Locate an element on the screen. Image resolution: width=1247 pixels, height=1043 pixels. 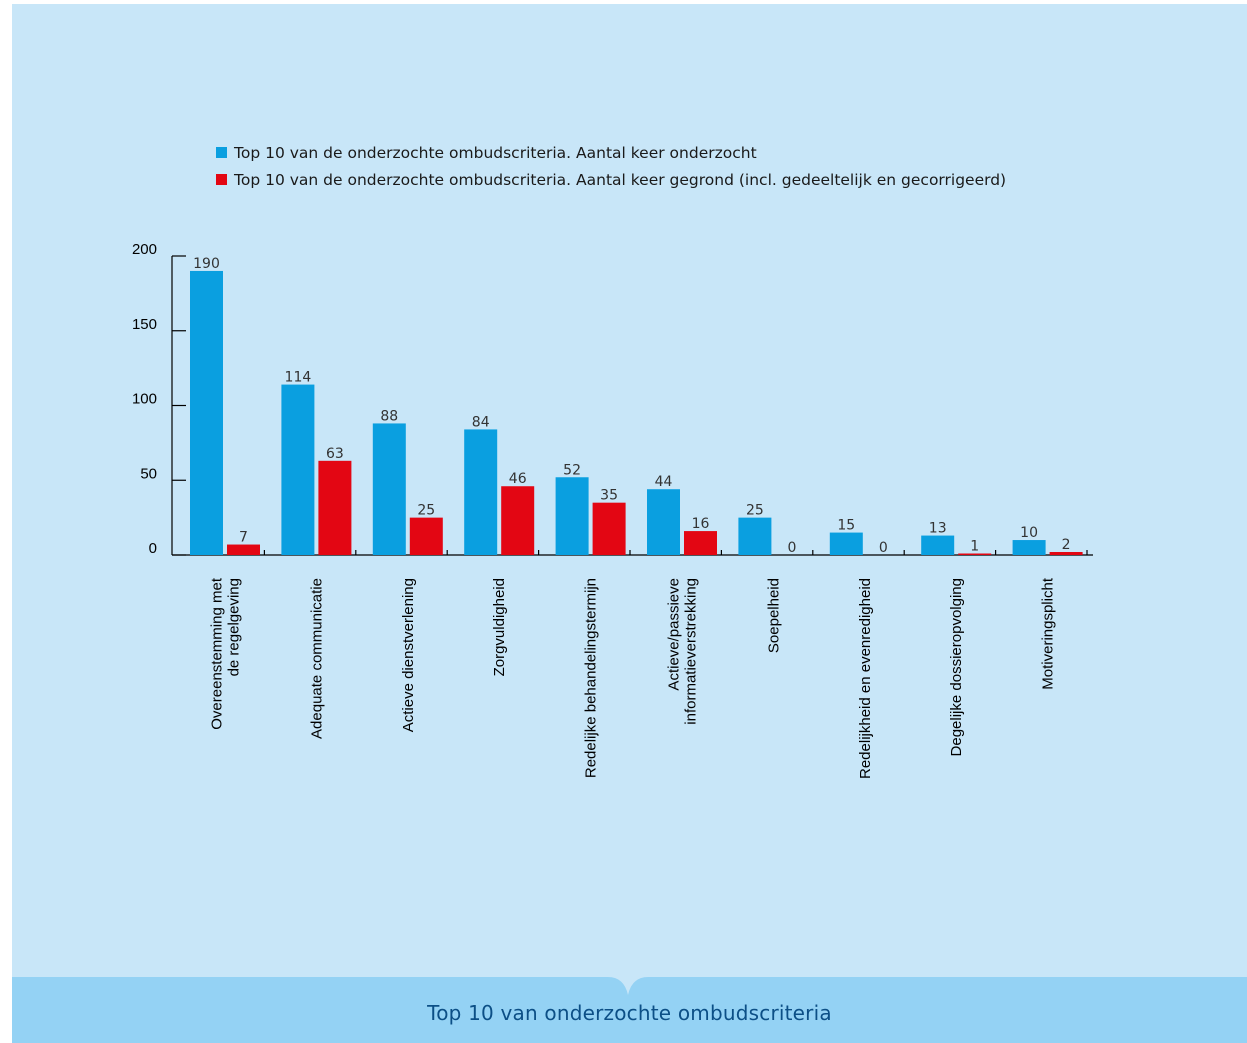
category-label-10-line-1: Motiveringsplicht is located at coordinates (1048, 633).